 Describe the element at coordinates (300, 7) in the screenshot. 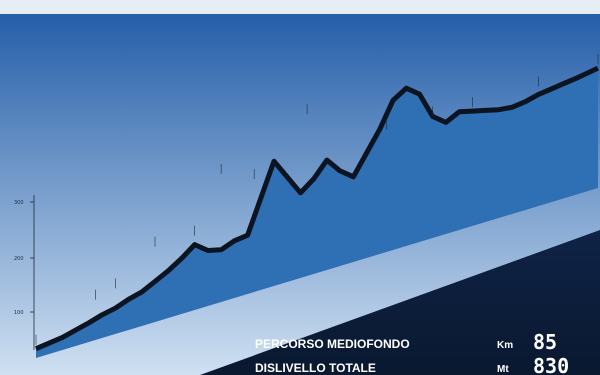

I see `top-header-strip` at that location.